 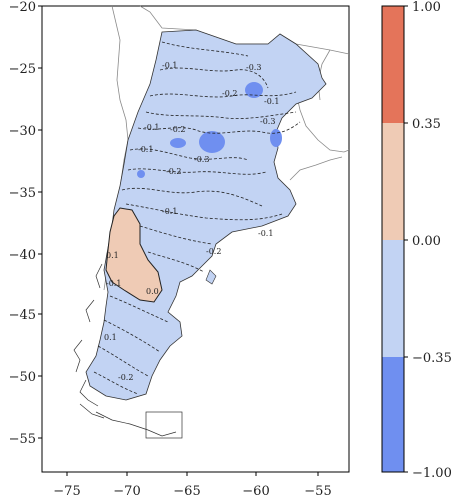 What do you see at coordinates (164, 425) in the screenshot?
I see `tierra-del-fuego-outline` at bounding box center [164, 425].